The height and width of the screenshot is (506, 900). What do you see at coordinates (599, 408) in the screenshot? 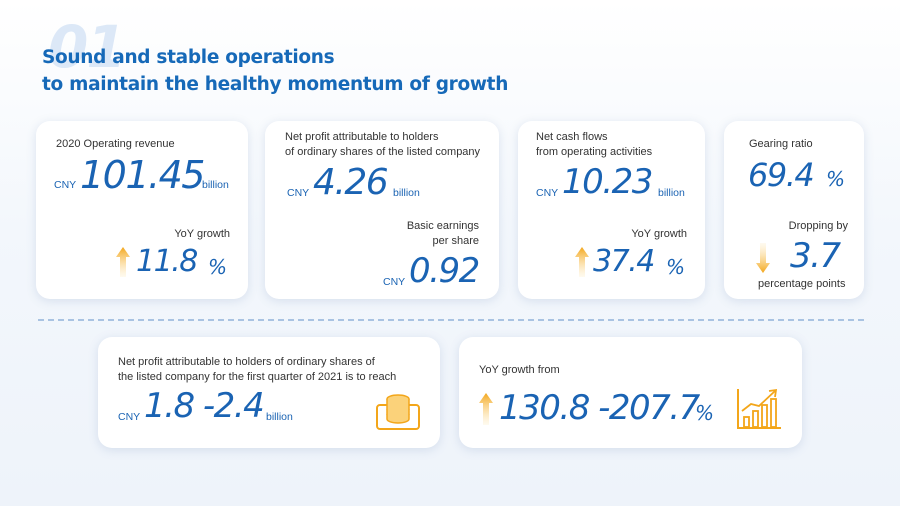
I see `q1-growth-value: 130.8 -207.7` at bounding box center [599, 408].